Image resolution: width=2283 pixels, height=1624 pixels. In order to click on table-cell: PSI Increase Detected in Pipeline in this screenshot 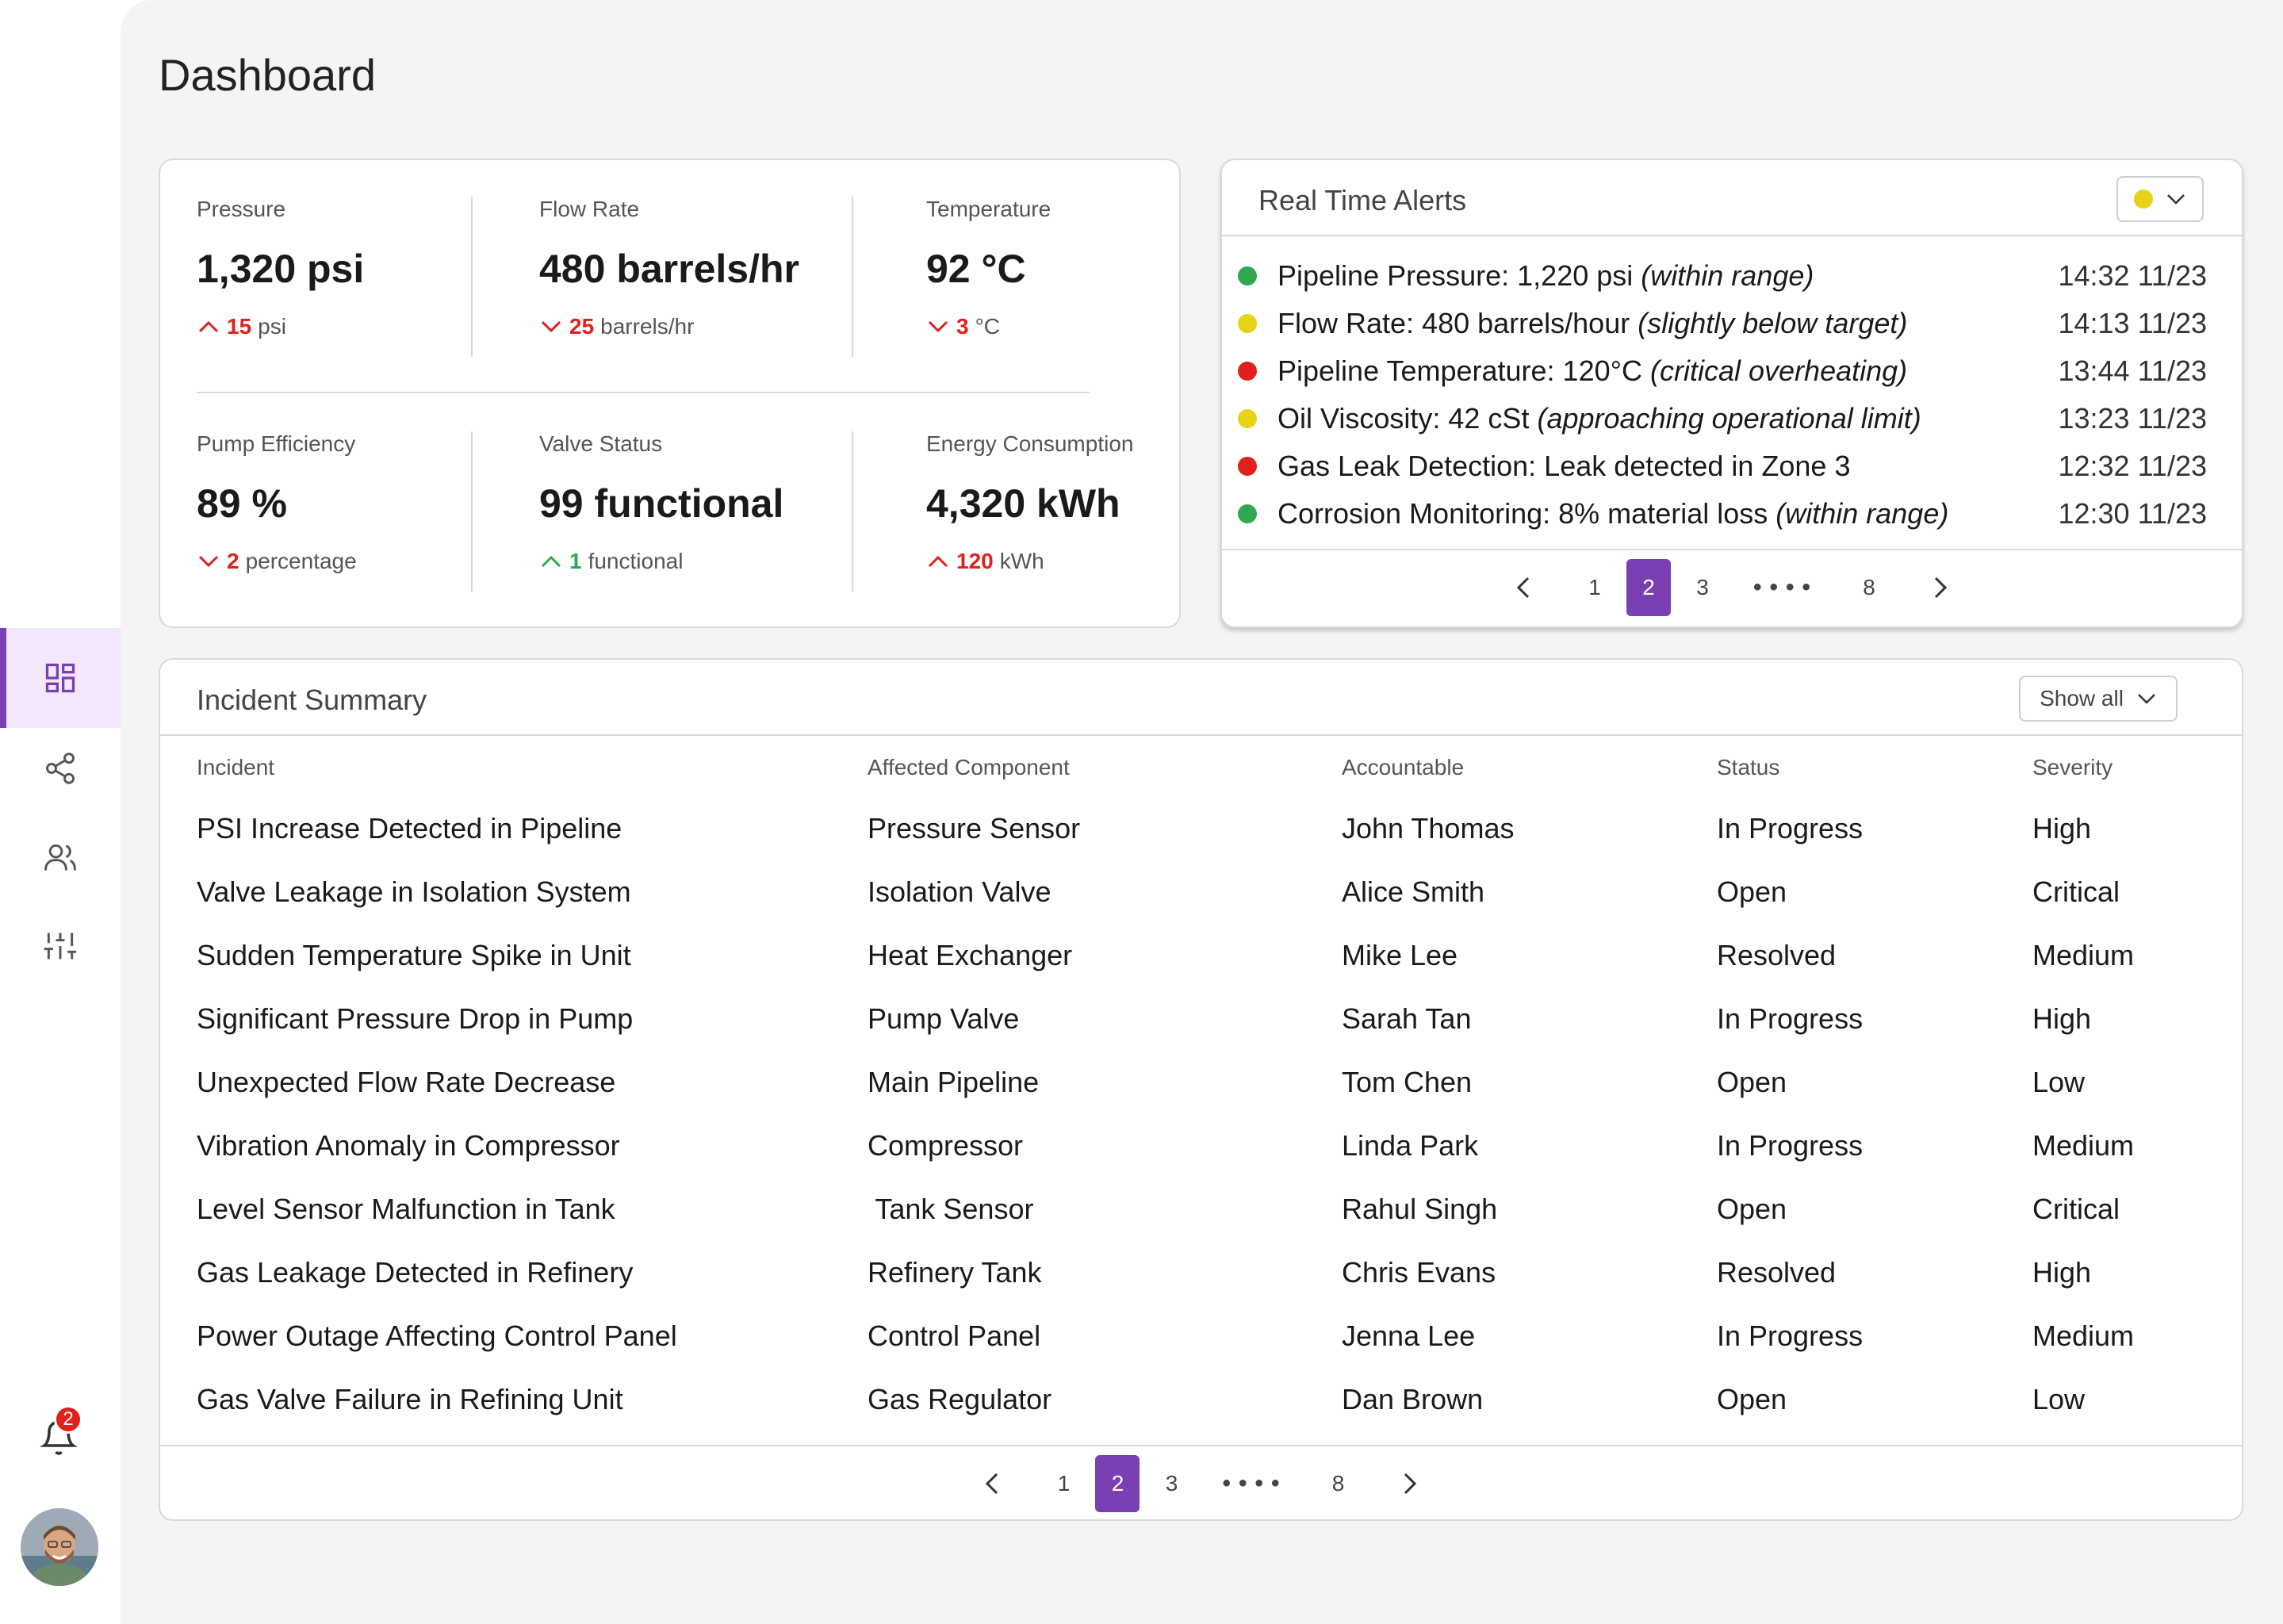, I will do `click(410, 828)`.